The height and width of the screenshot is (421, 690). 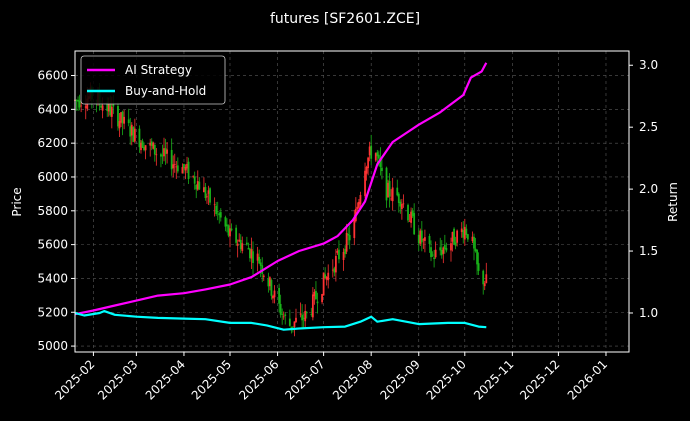 What do you see at coordinates (280, 320) in the screenshot?
I see `series-line` at bounding box center [280, 320].